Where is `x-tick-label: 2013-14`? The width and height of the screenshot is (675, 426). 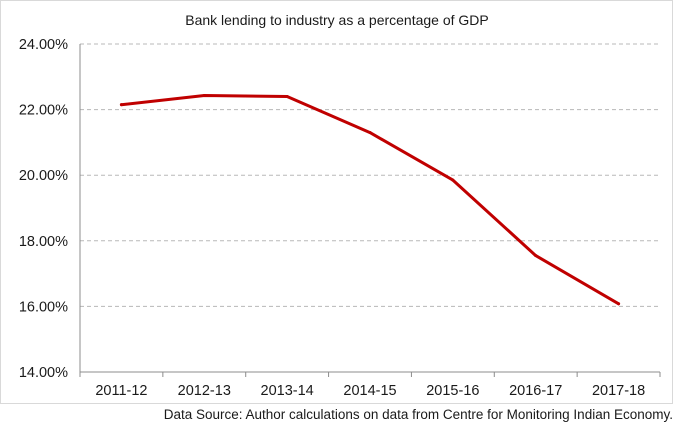 x-tick-label: 2013-14 is located at coordinates (287, 391).